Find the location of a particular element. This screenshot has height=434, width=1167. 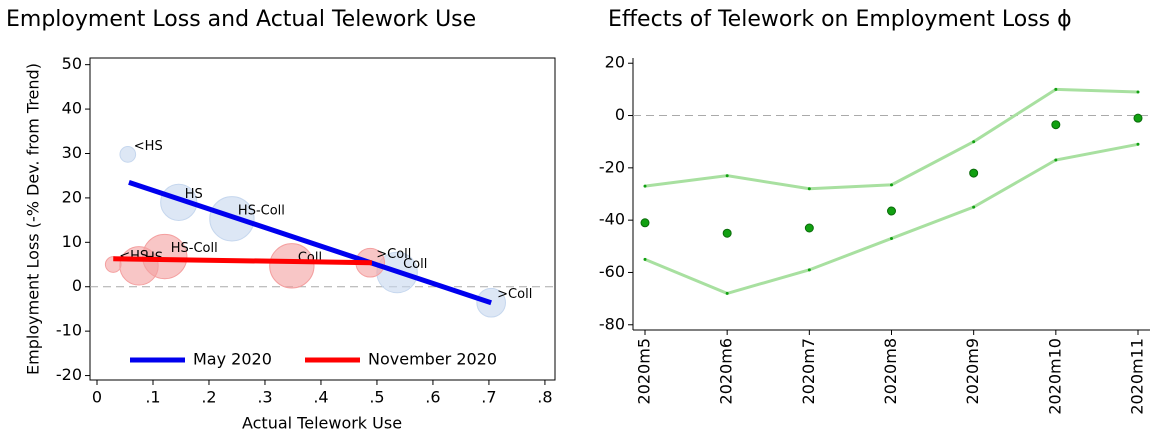

x-tick-label: .8 is located at coordinates (544, 397).